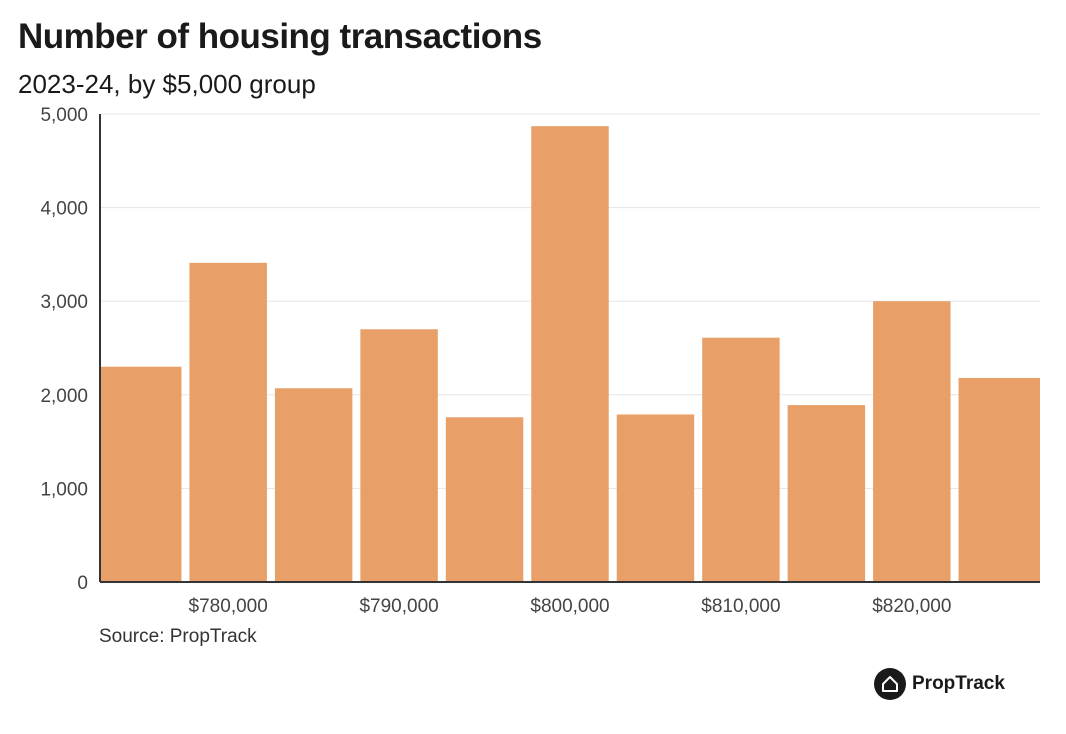 Image resolution: width=1066 pixels, height=734 pixels. I want to click on x-tick-label: $790,000, so click(398, 606).